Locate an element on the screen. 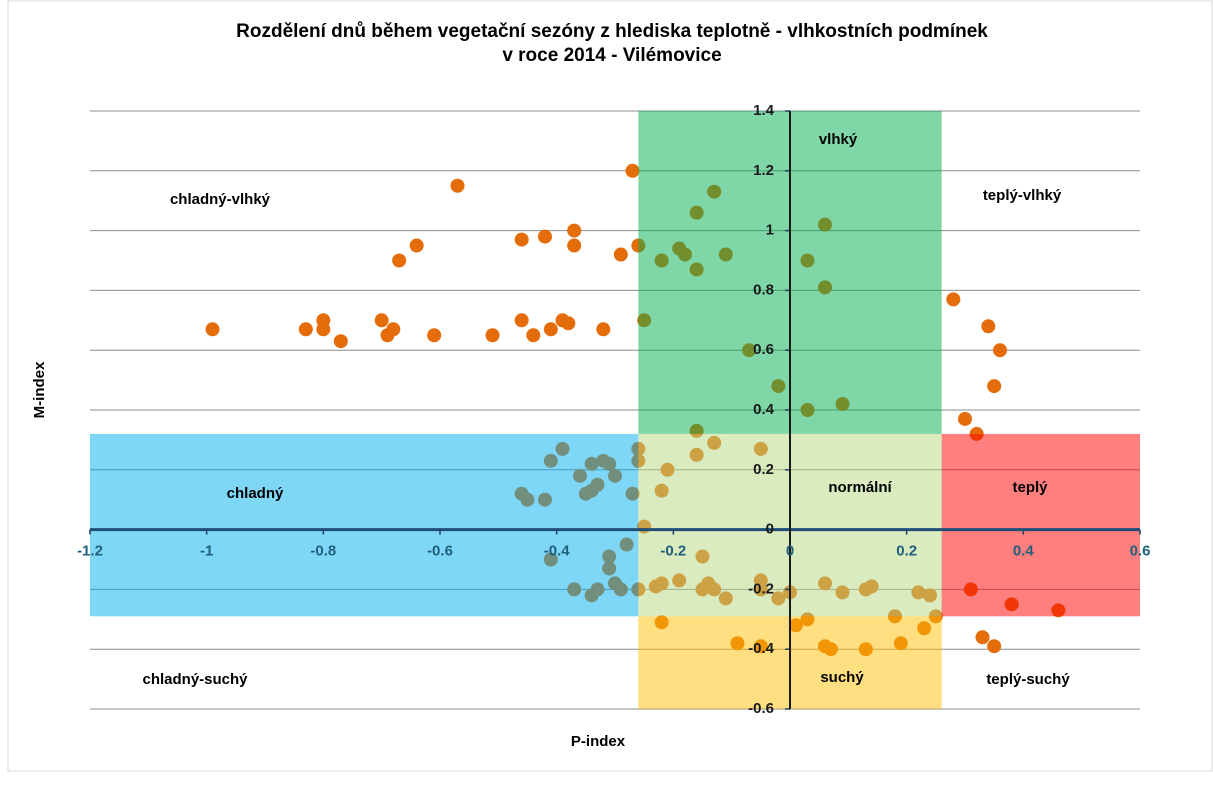  x-tick-label: -0.2 is located at coordinates (673, 551).